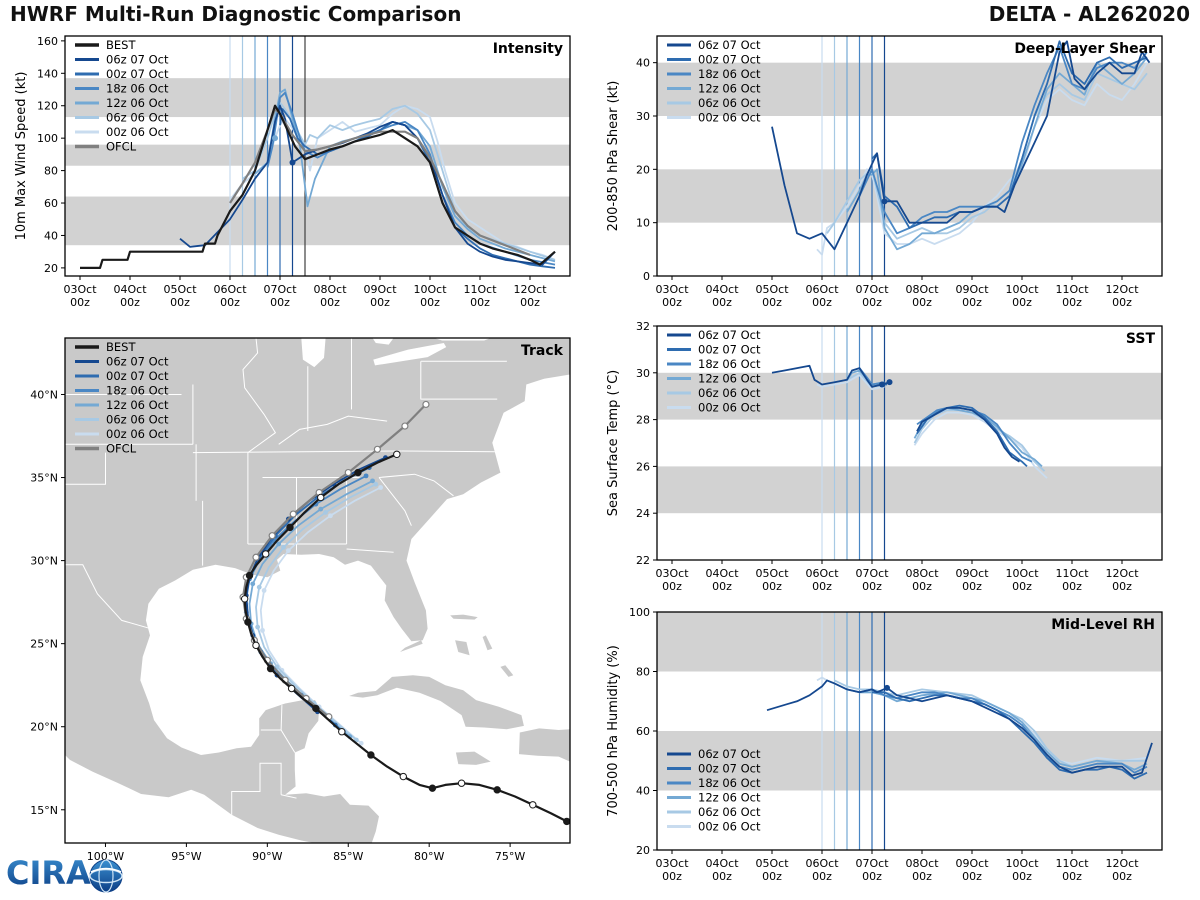  I want to click on legend-item: 06z 07 Oct, so click(714, 754).